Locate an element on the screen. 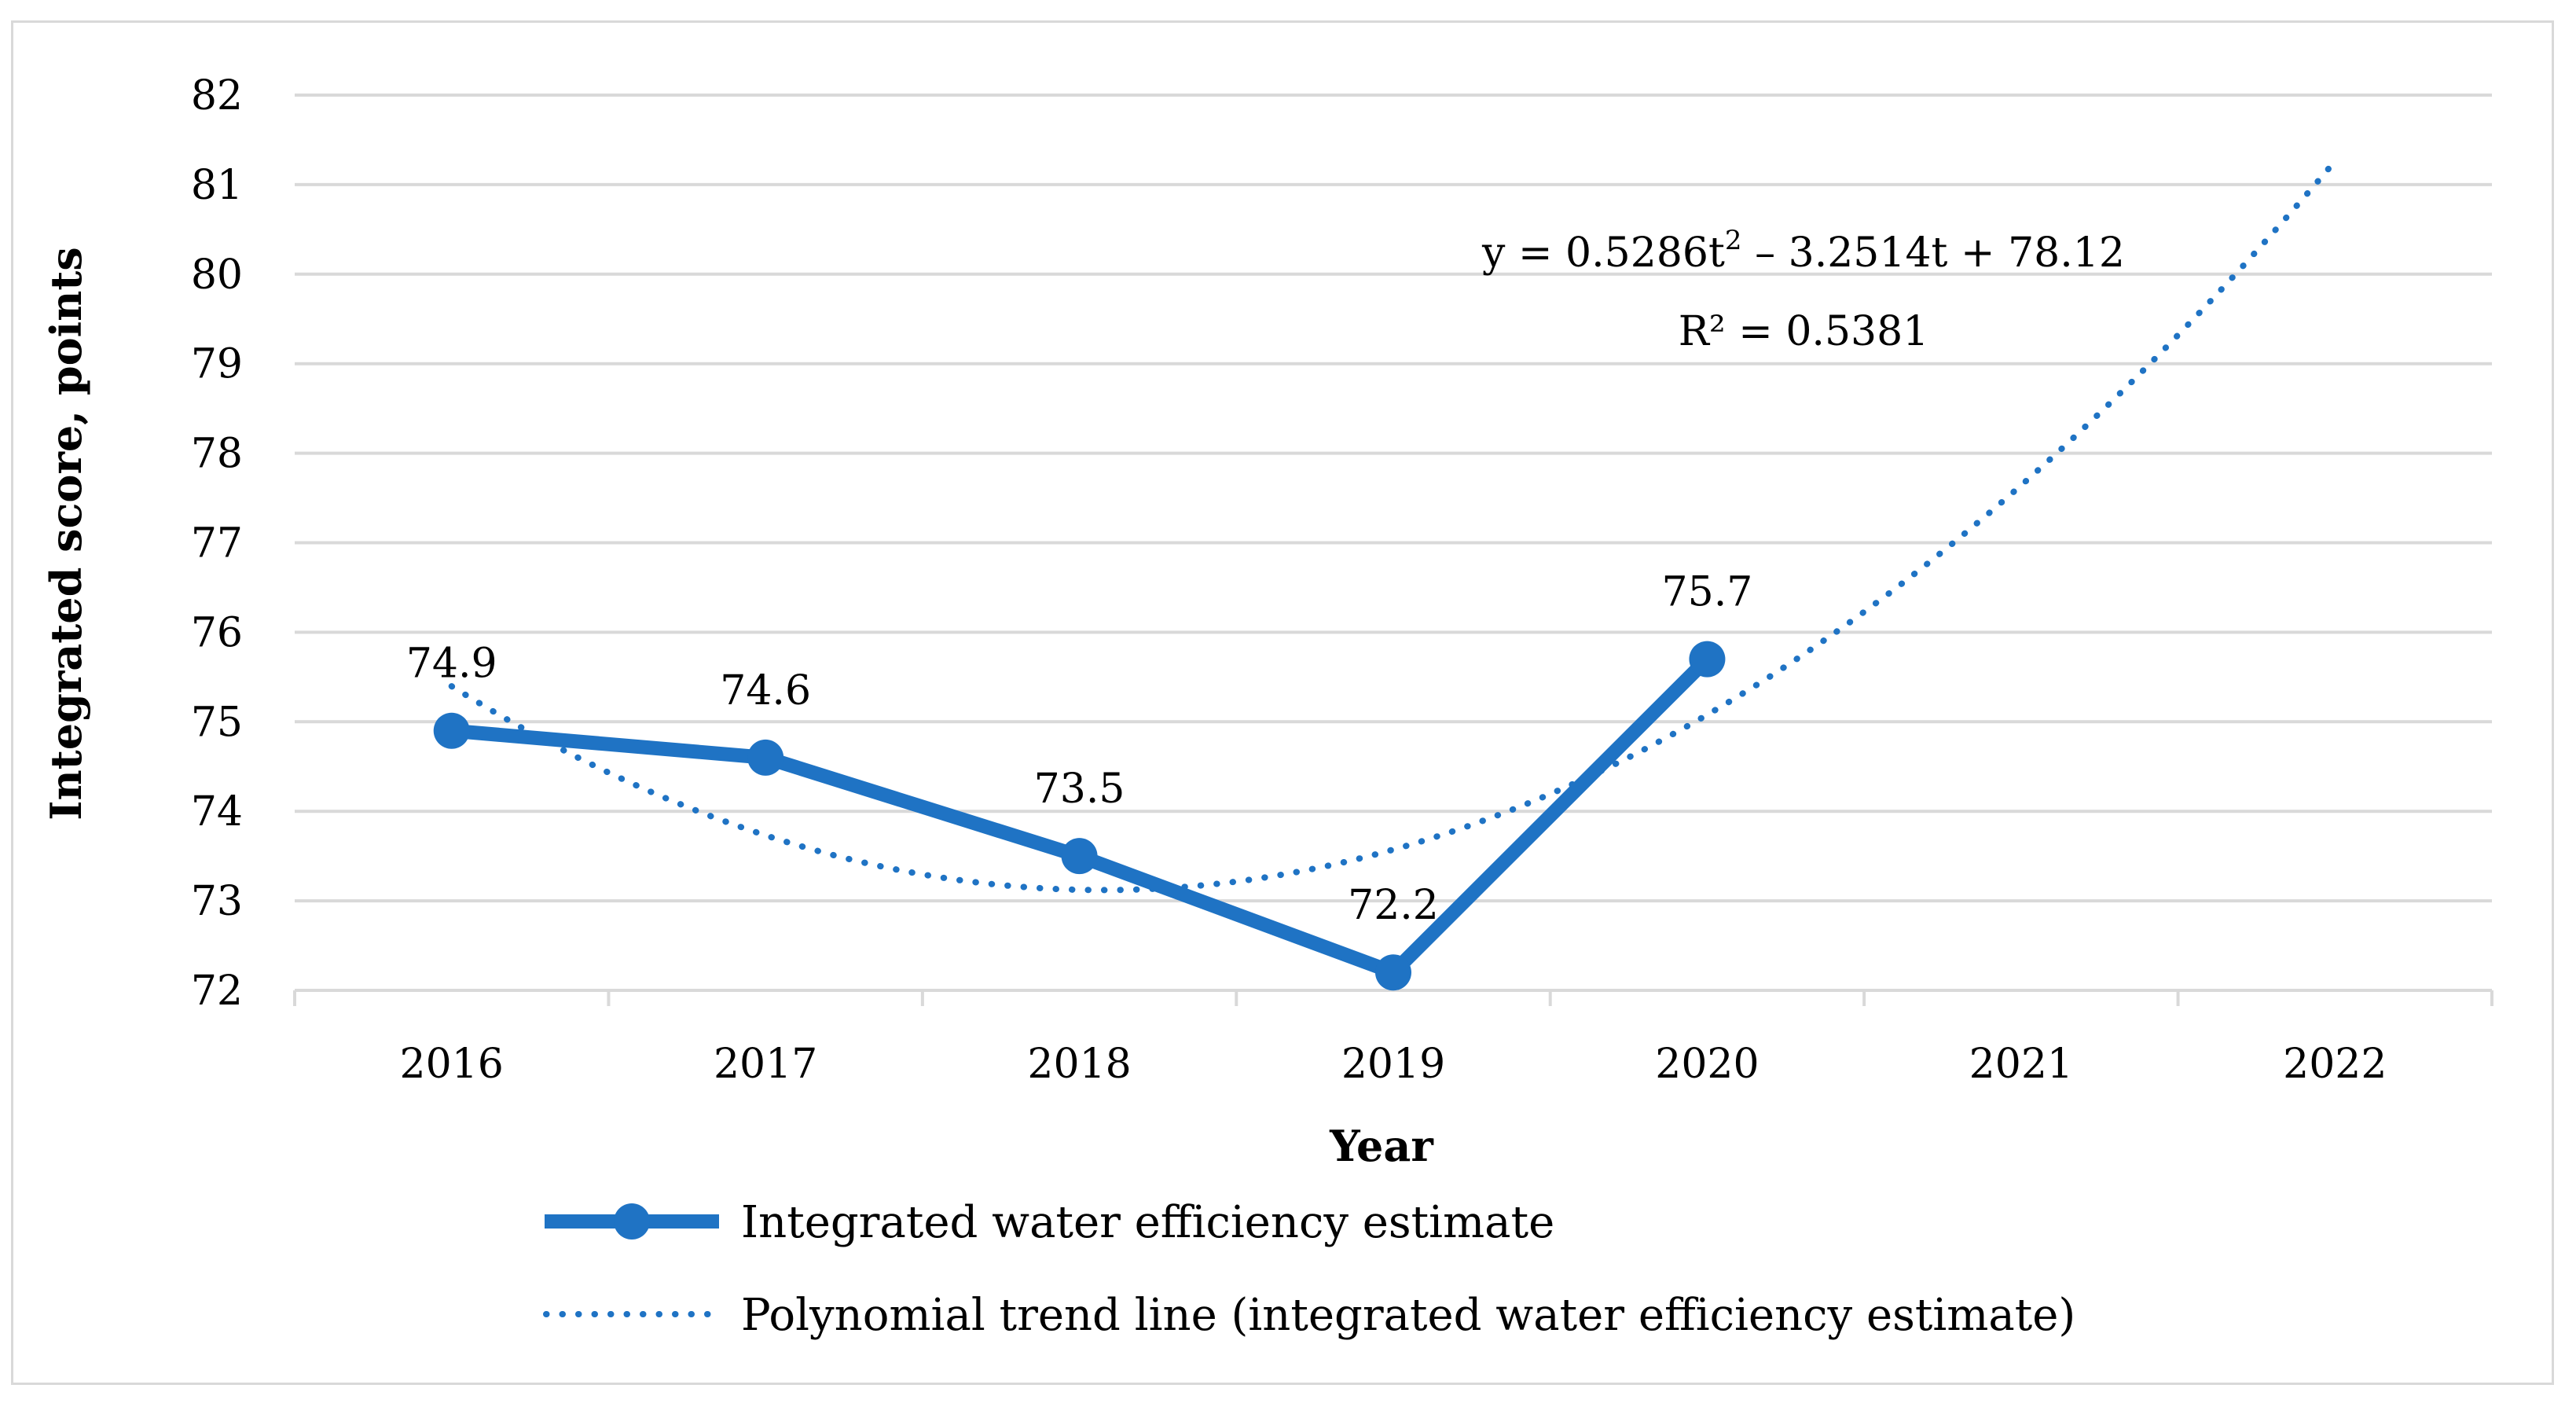 The height and width of the screenshot is (1403, 2576). x-tick-label-2017: 2017 is located at coordinates (765, 1064).